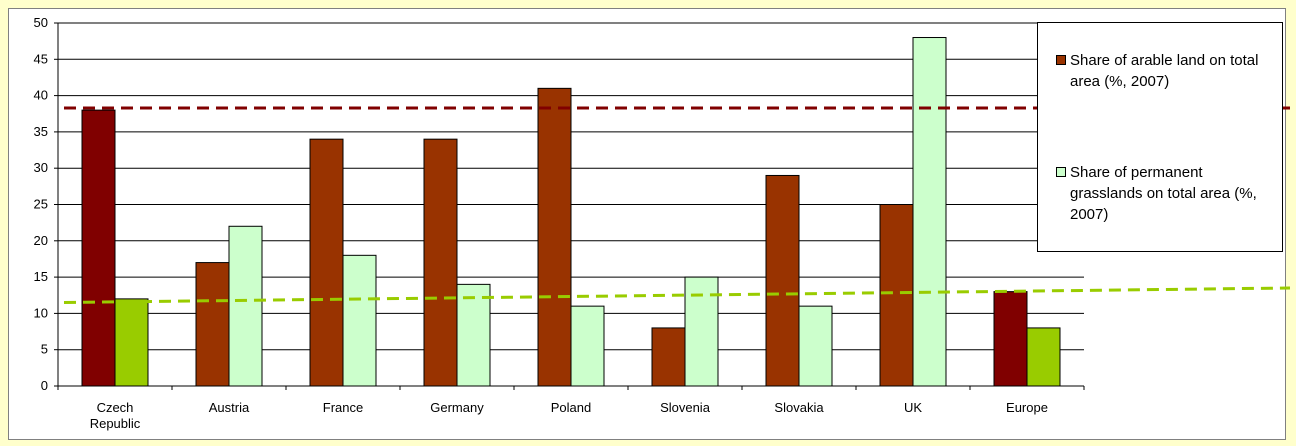 The height and width of the screenshot is (446, 1296). What do you see at coordinates (571, 407) in the screenshot?
I see `x-category-label: Poland` at bounding box center [571, 407].